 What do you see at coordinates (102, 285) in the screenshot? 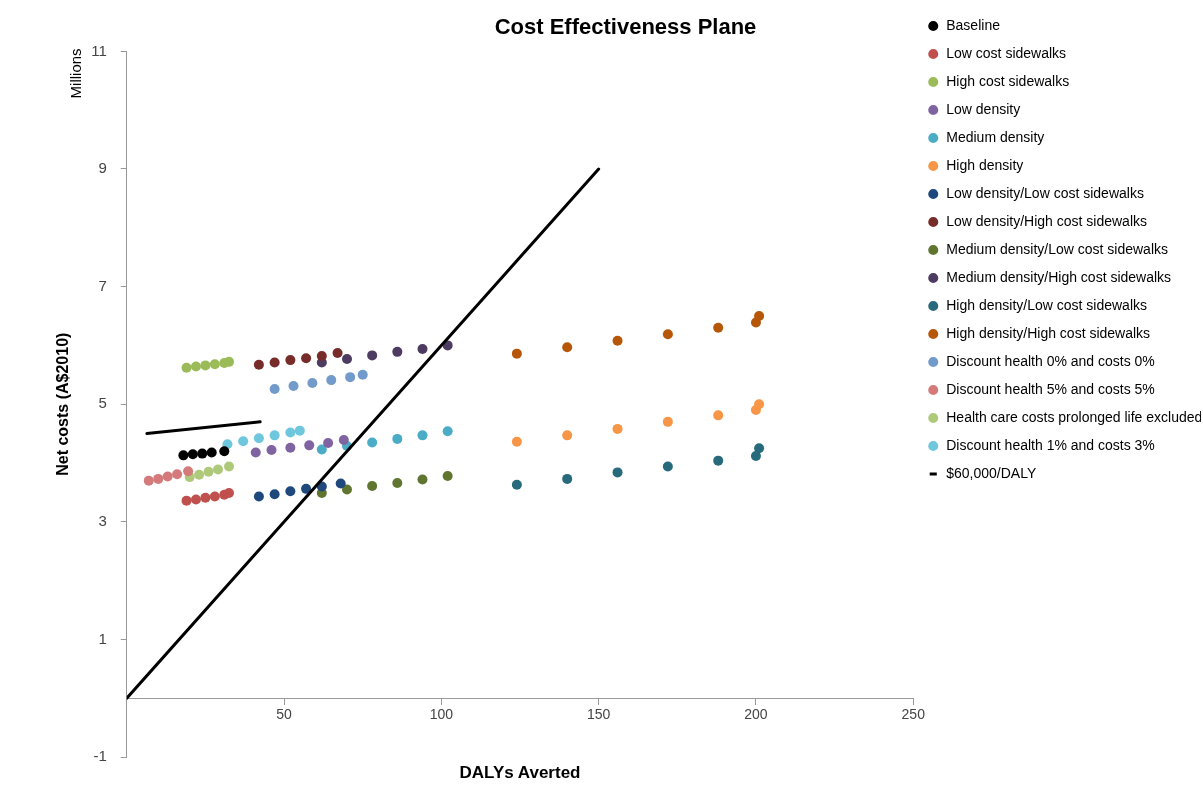
I see `y-tick-label: 7` at bounding box center [102, 285].